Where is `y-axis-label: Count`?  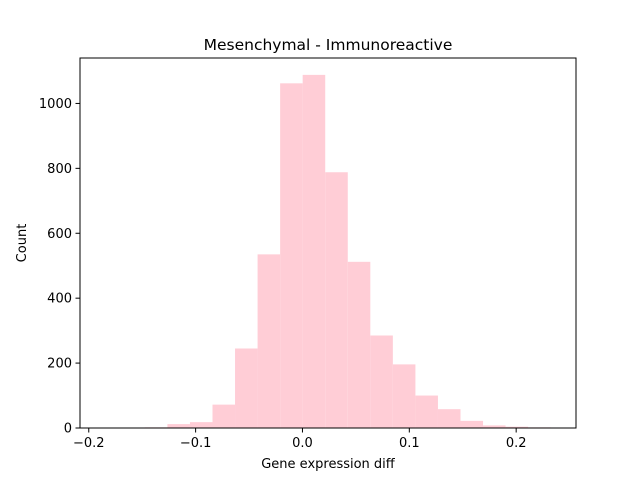
y-axis-label: Count is located at coordinates (22, 243).